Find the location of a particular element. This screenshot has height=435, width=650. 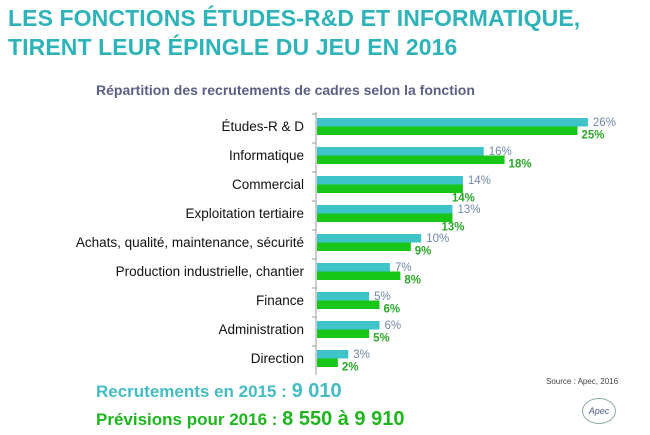

data-label-2015: 5% is located at coordinates (382, 297).